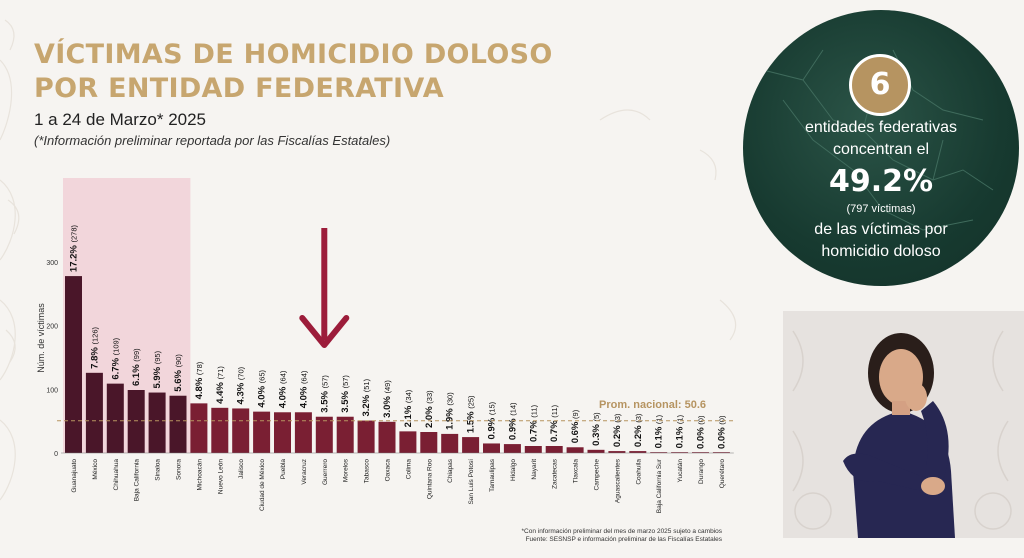 Image resolution: width=1024 pixels, height=558 pixels. I want to click on states-count-badge: 6, so click(880, 85).